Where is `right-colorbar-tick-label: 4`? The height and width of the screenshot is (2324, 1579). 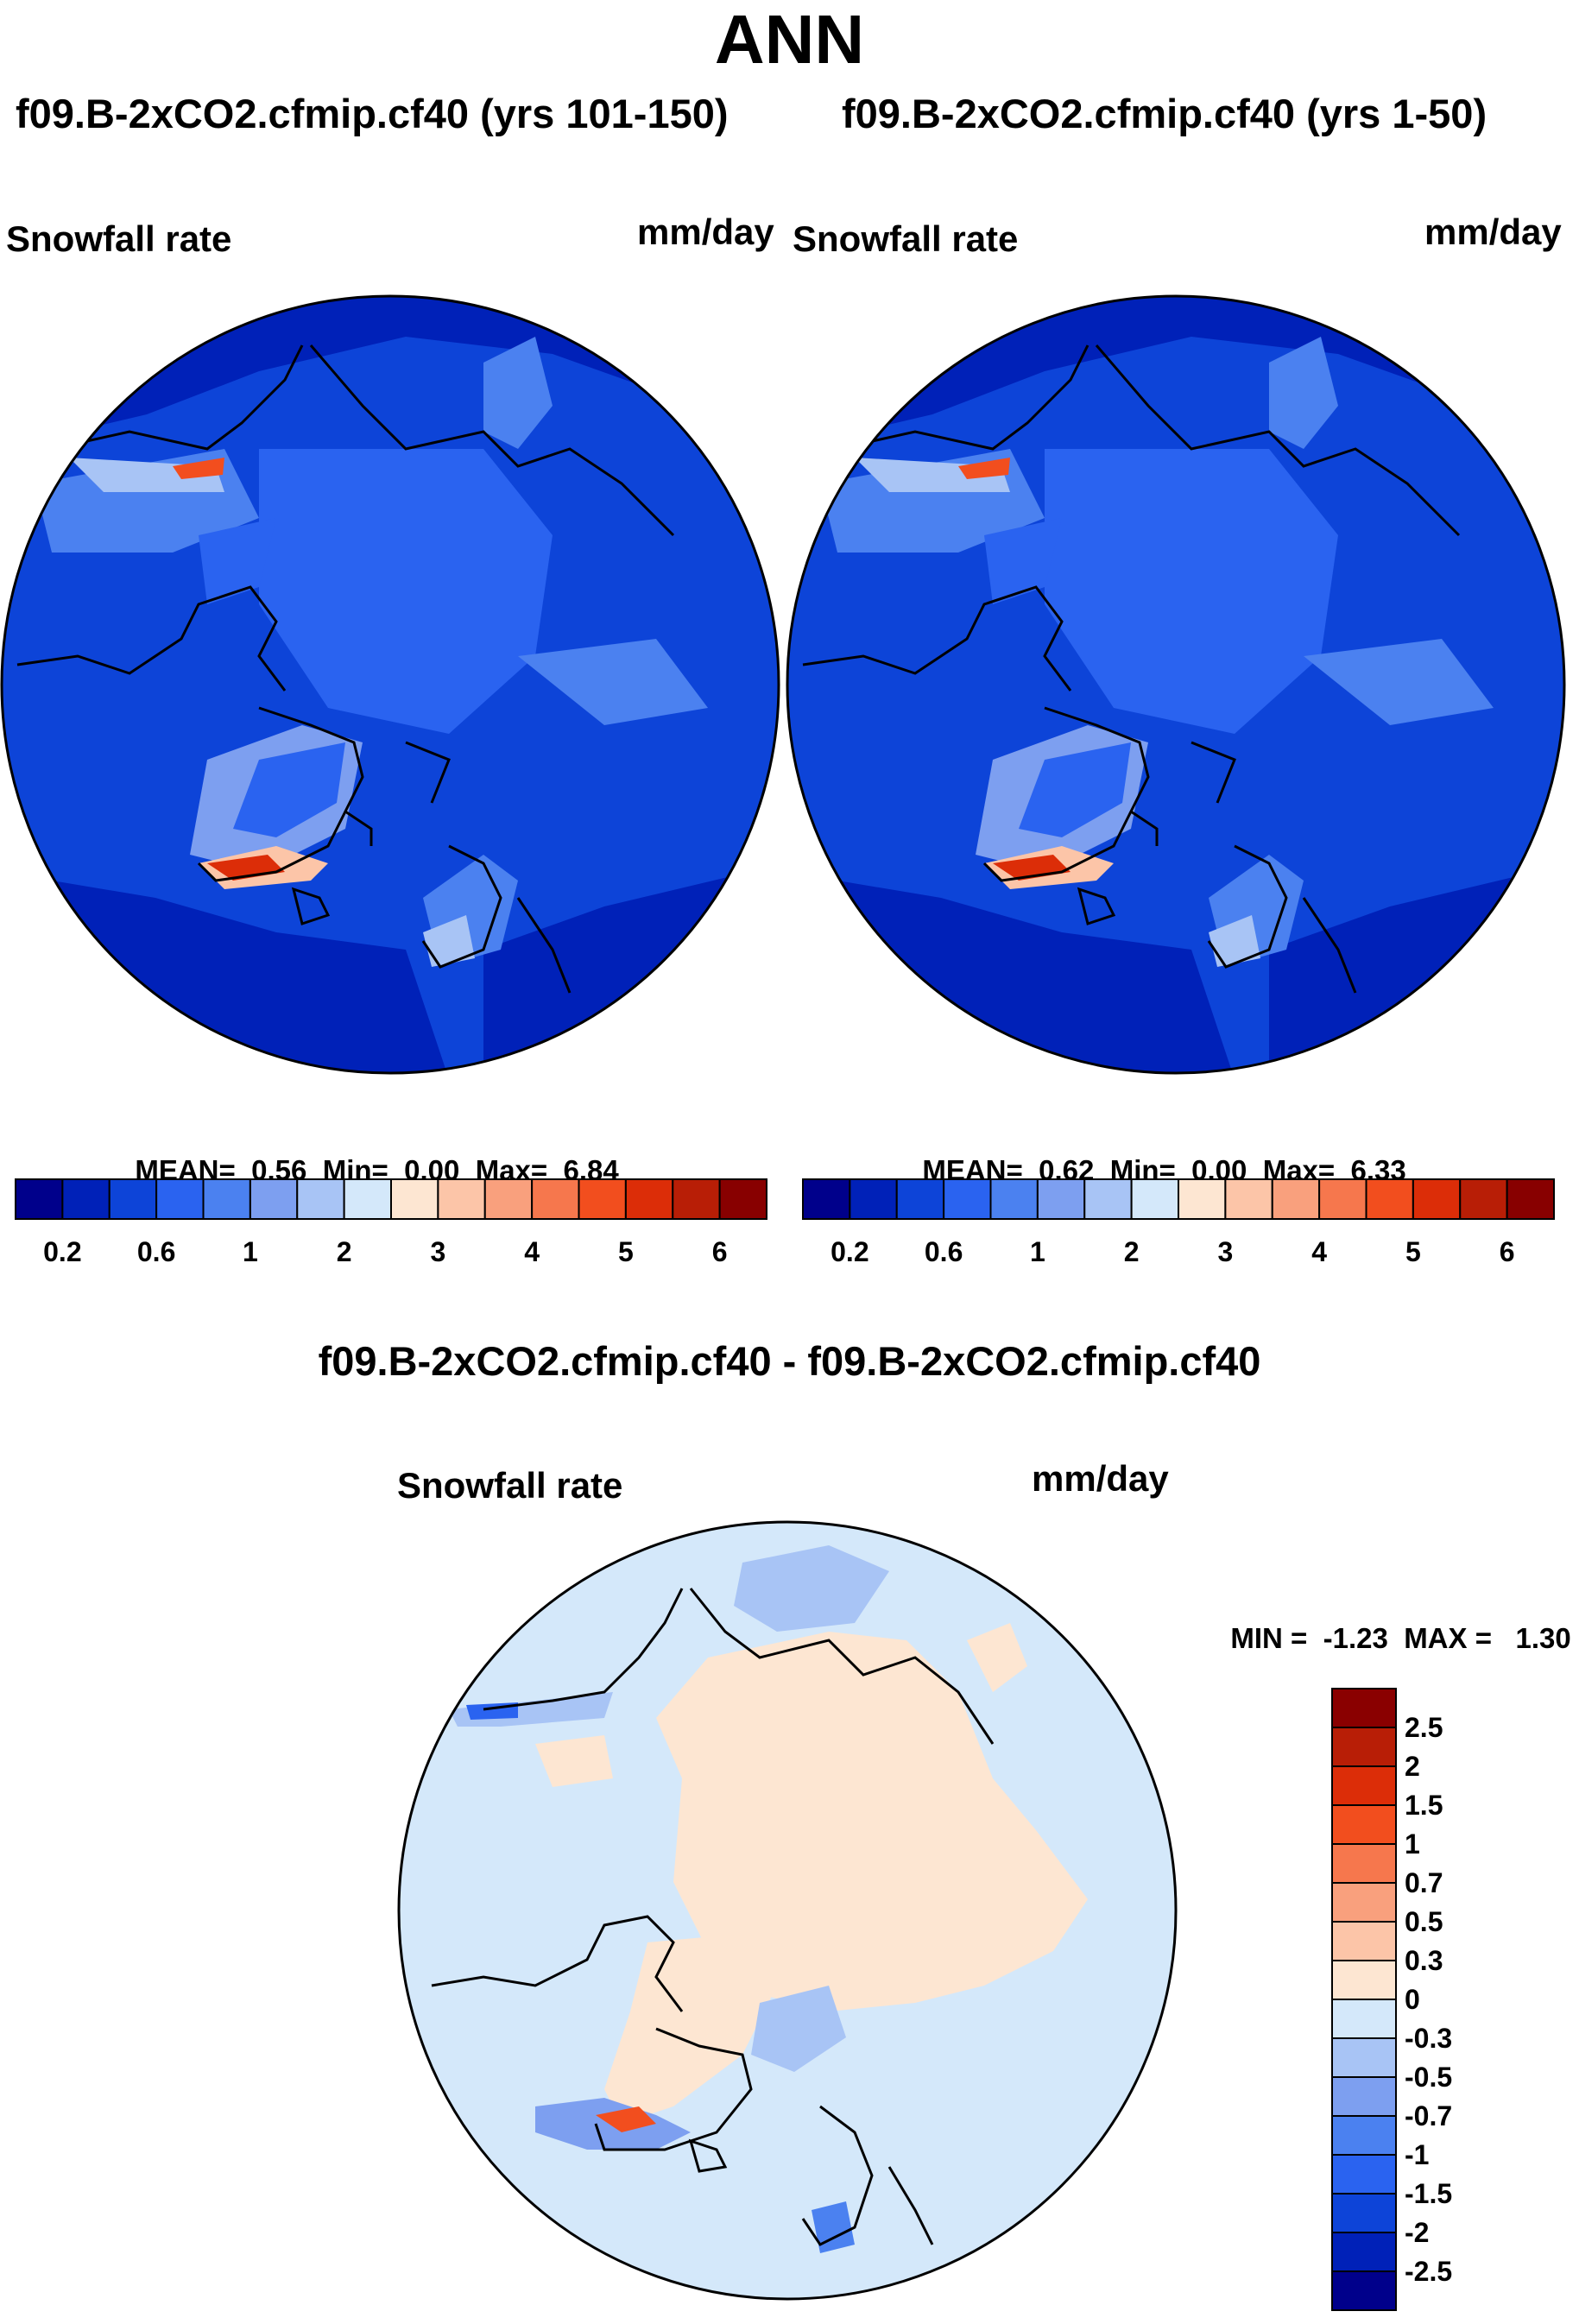 right-colorbar-tick-label: 4 is located at coordinates (1319, 1251).